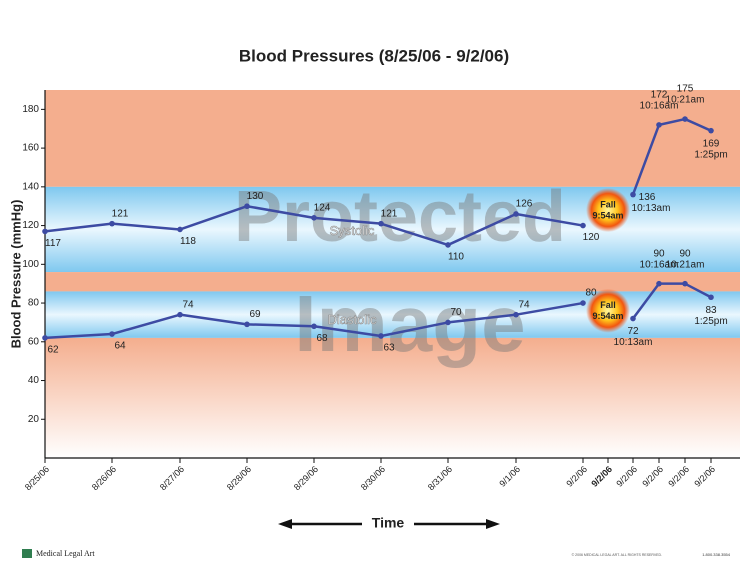  What do you see at coordinates (440, 478) in the screenshot?
I see `x-tick-label: 8/31/06` at bounding box center [440, 478].